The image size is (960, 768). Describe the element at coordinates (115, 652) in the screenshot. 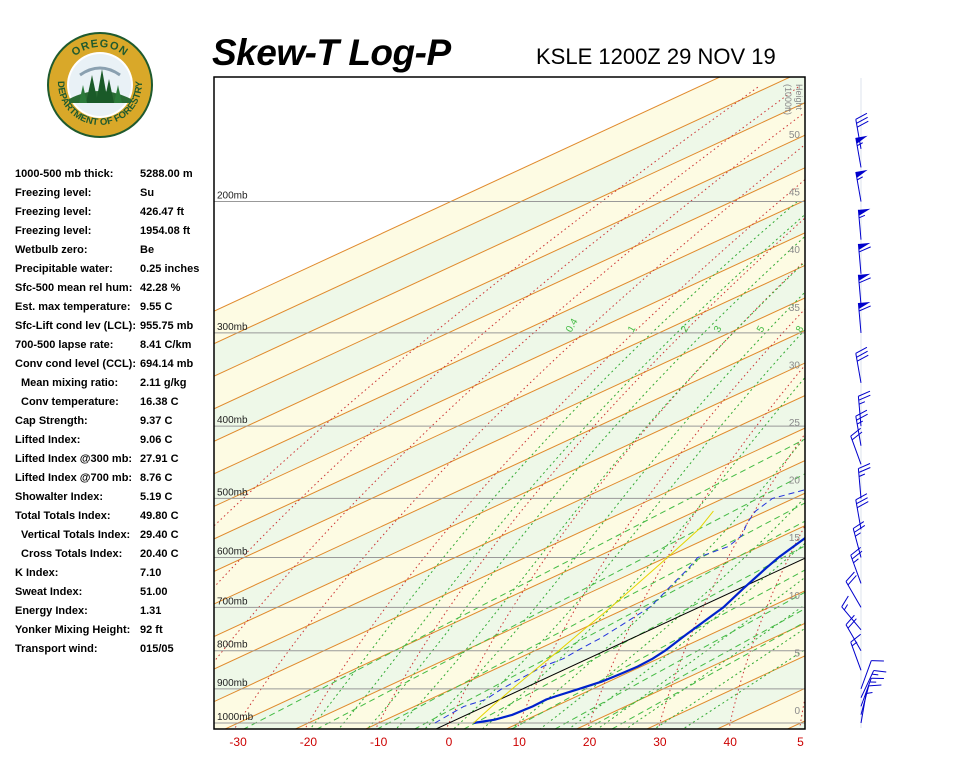

I see `stat-row: Transport wind: 015/05` at that location.